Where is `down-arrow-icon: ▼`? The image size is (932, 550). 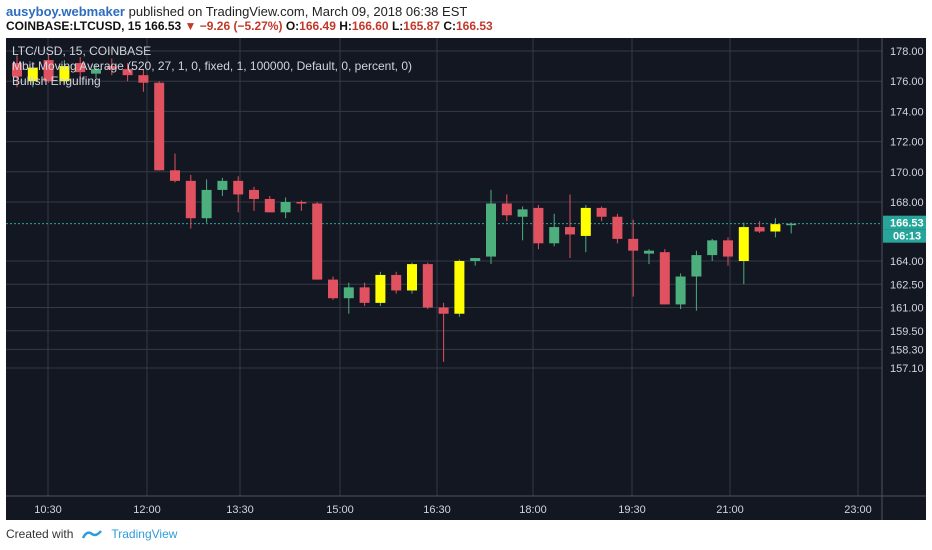 down-arrow-icon: ▼ is located at coordinates (190, 26).